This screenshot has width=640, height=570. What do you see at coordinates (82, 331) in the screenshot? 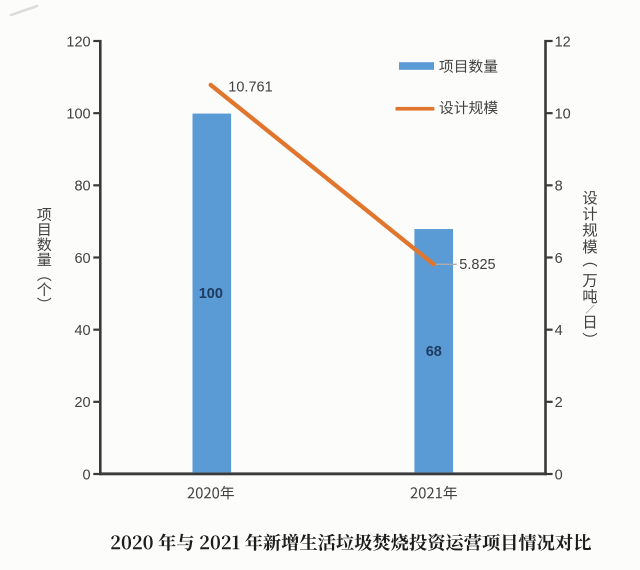
I see `svg-text: 40` at bounding box center [82, 331].